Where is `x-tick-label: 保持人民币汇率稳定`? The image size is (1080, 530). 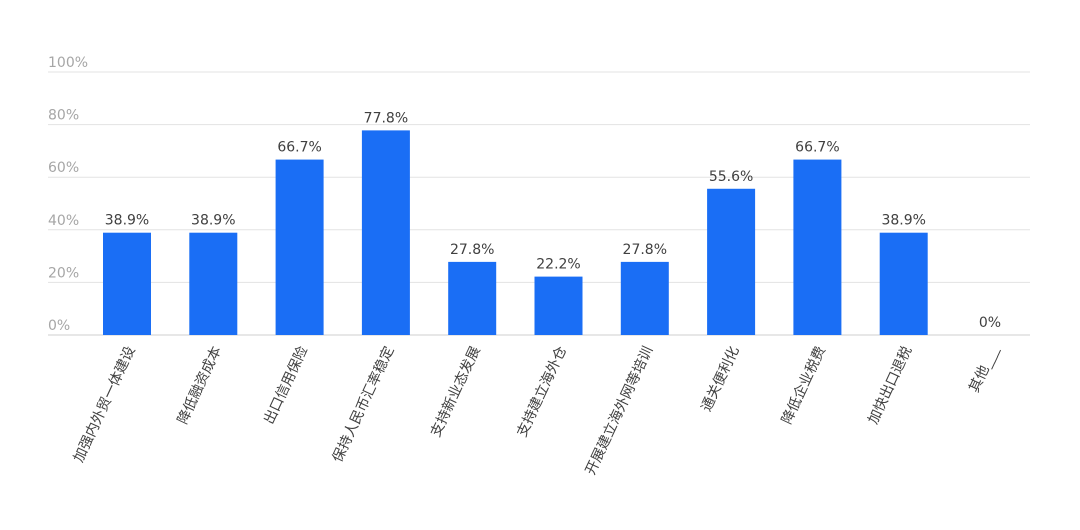 x-tick-label: 保持人民币汇率稳定 is located at coordinates (363, 404).